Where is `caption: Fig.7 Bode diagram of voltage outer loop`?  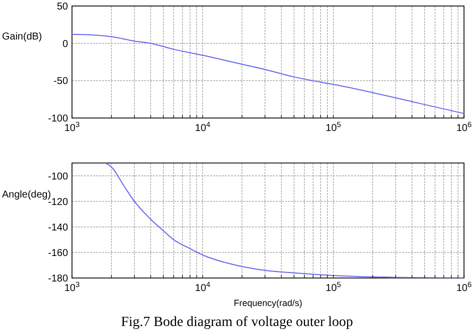 caption: Fig.7 Bode diagram of voltage outer loop is located at coordinates (237, 322).